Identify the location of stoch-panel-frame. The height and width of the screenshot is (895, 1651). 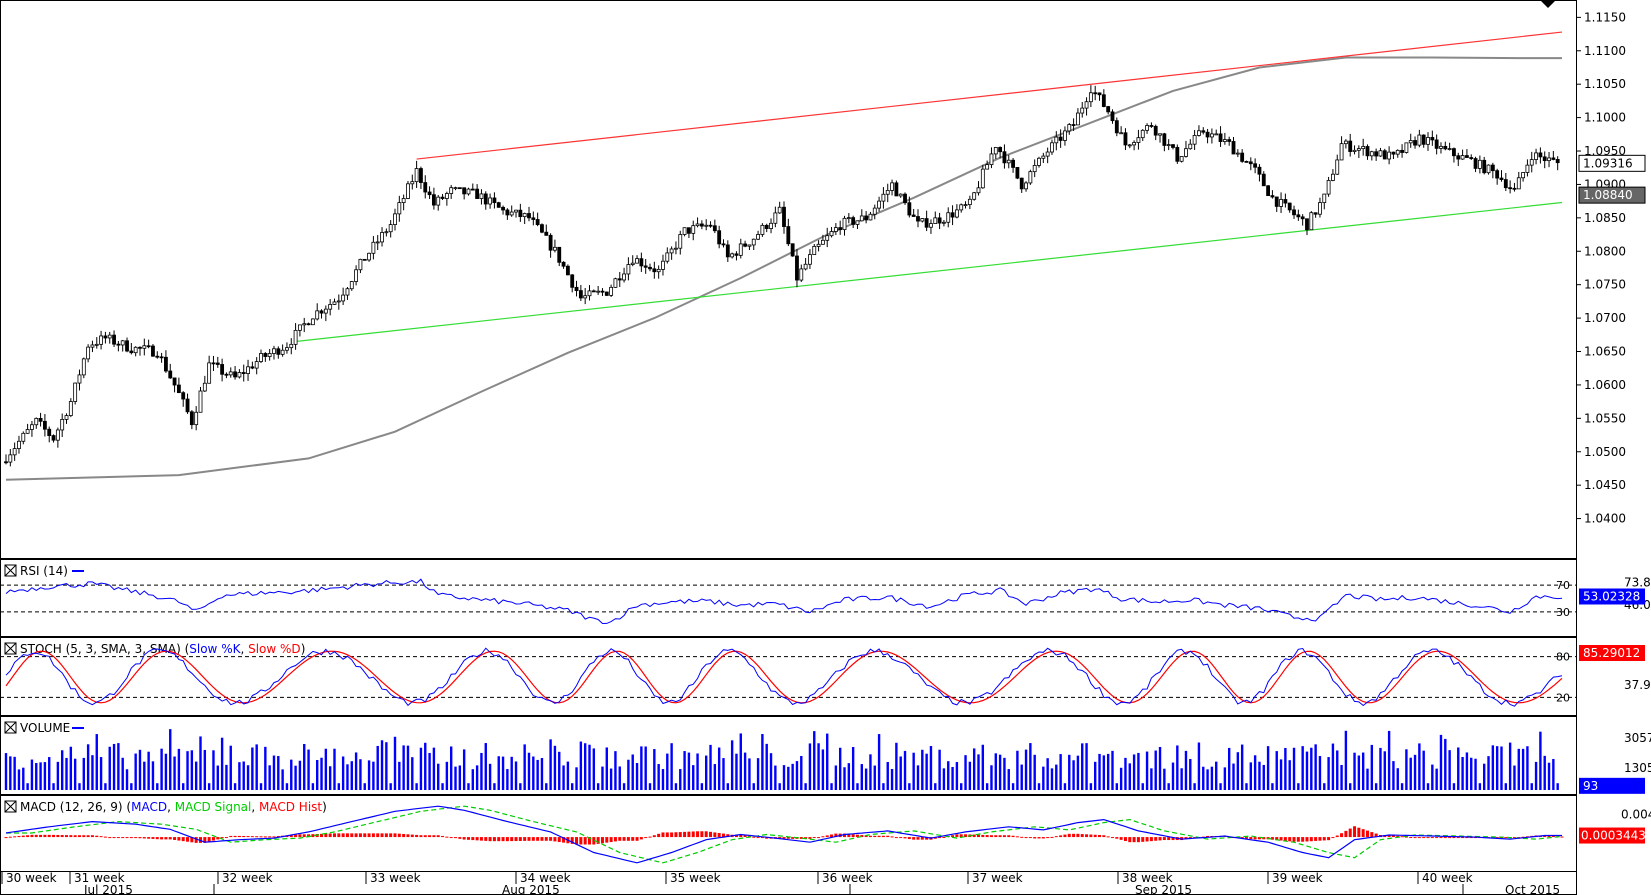
(788, 676).